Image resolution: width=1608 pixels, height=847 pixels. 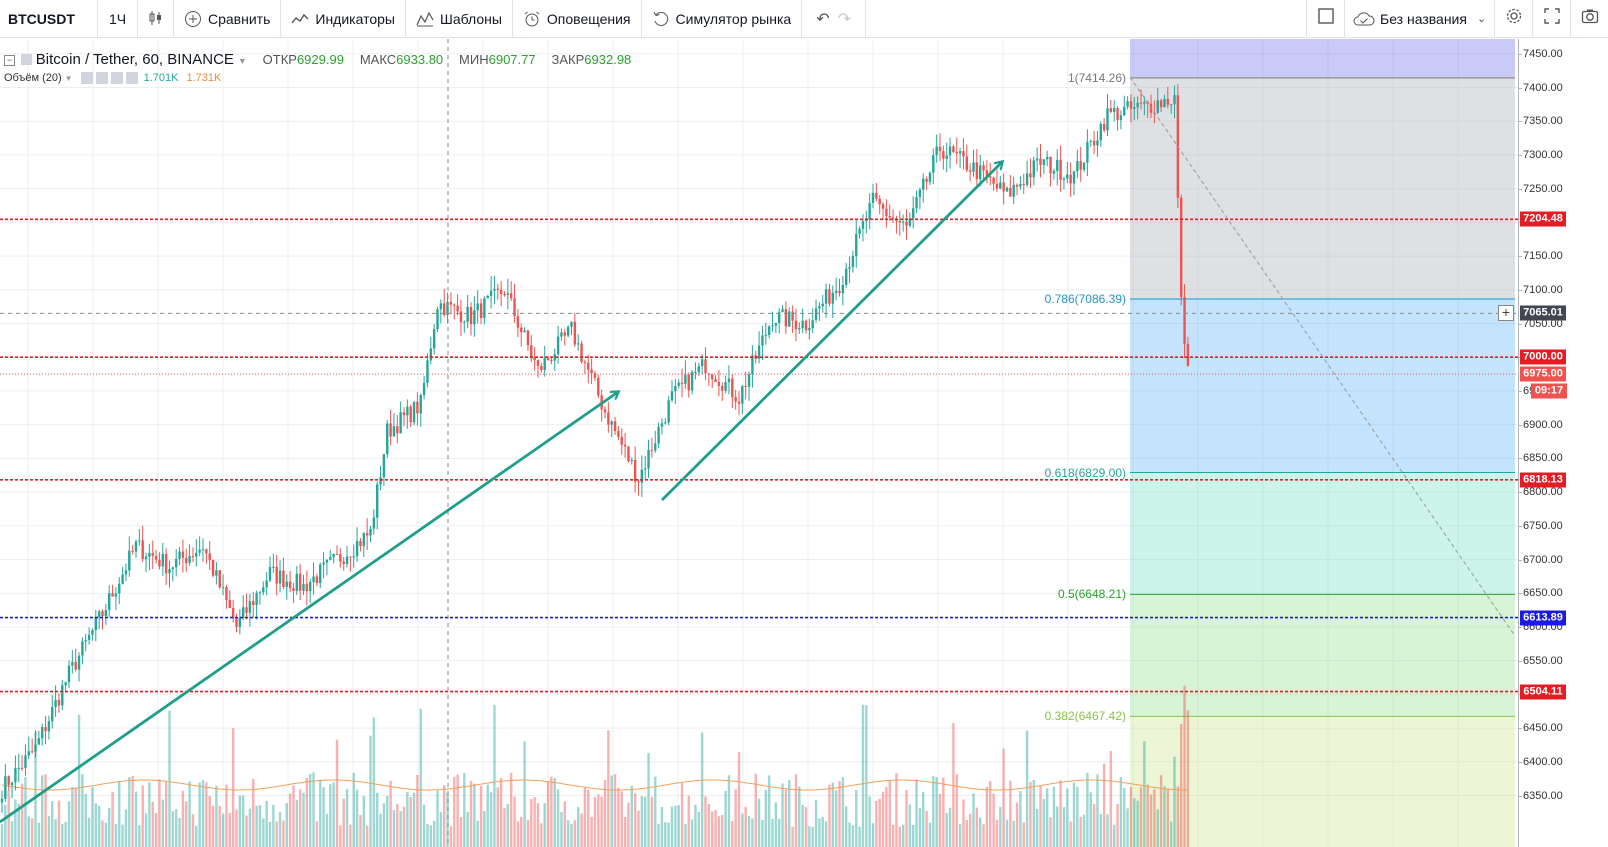 I want to click on market-simulator-button: Симулятор рынка, so click(x=722, y=19).